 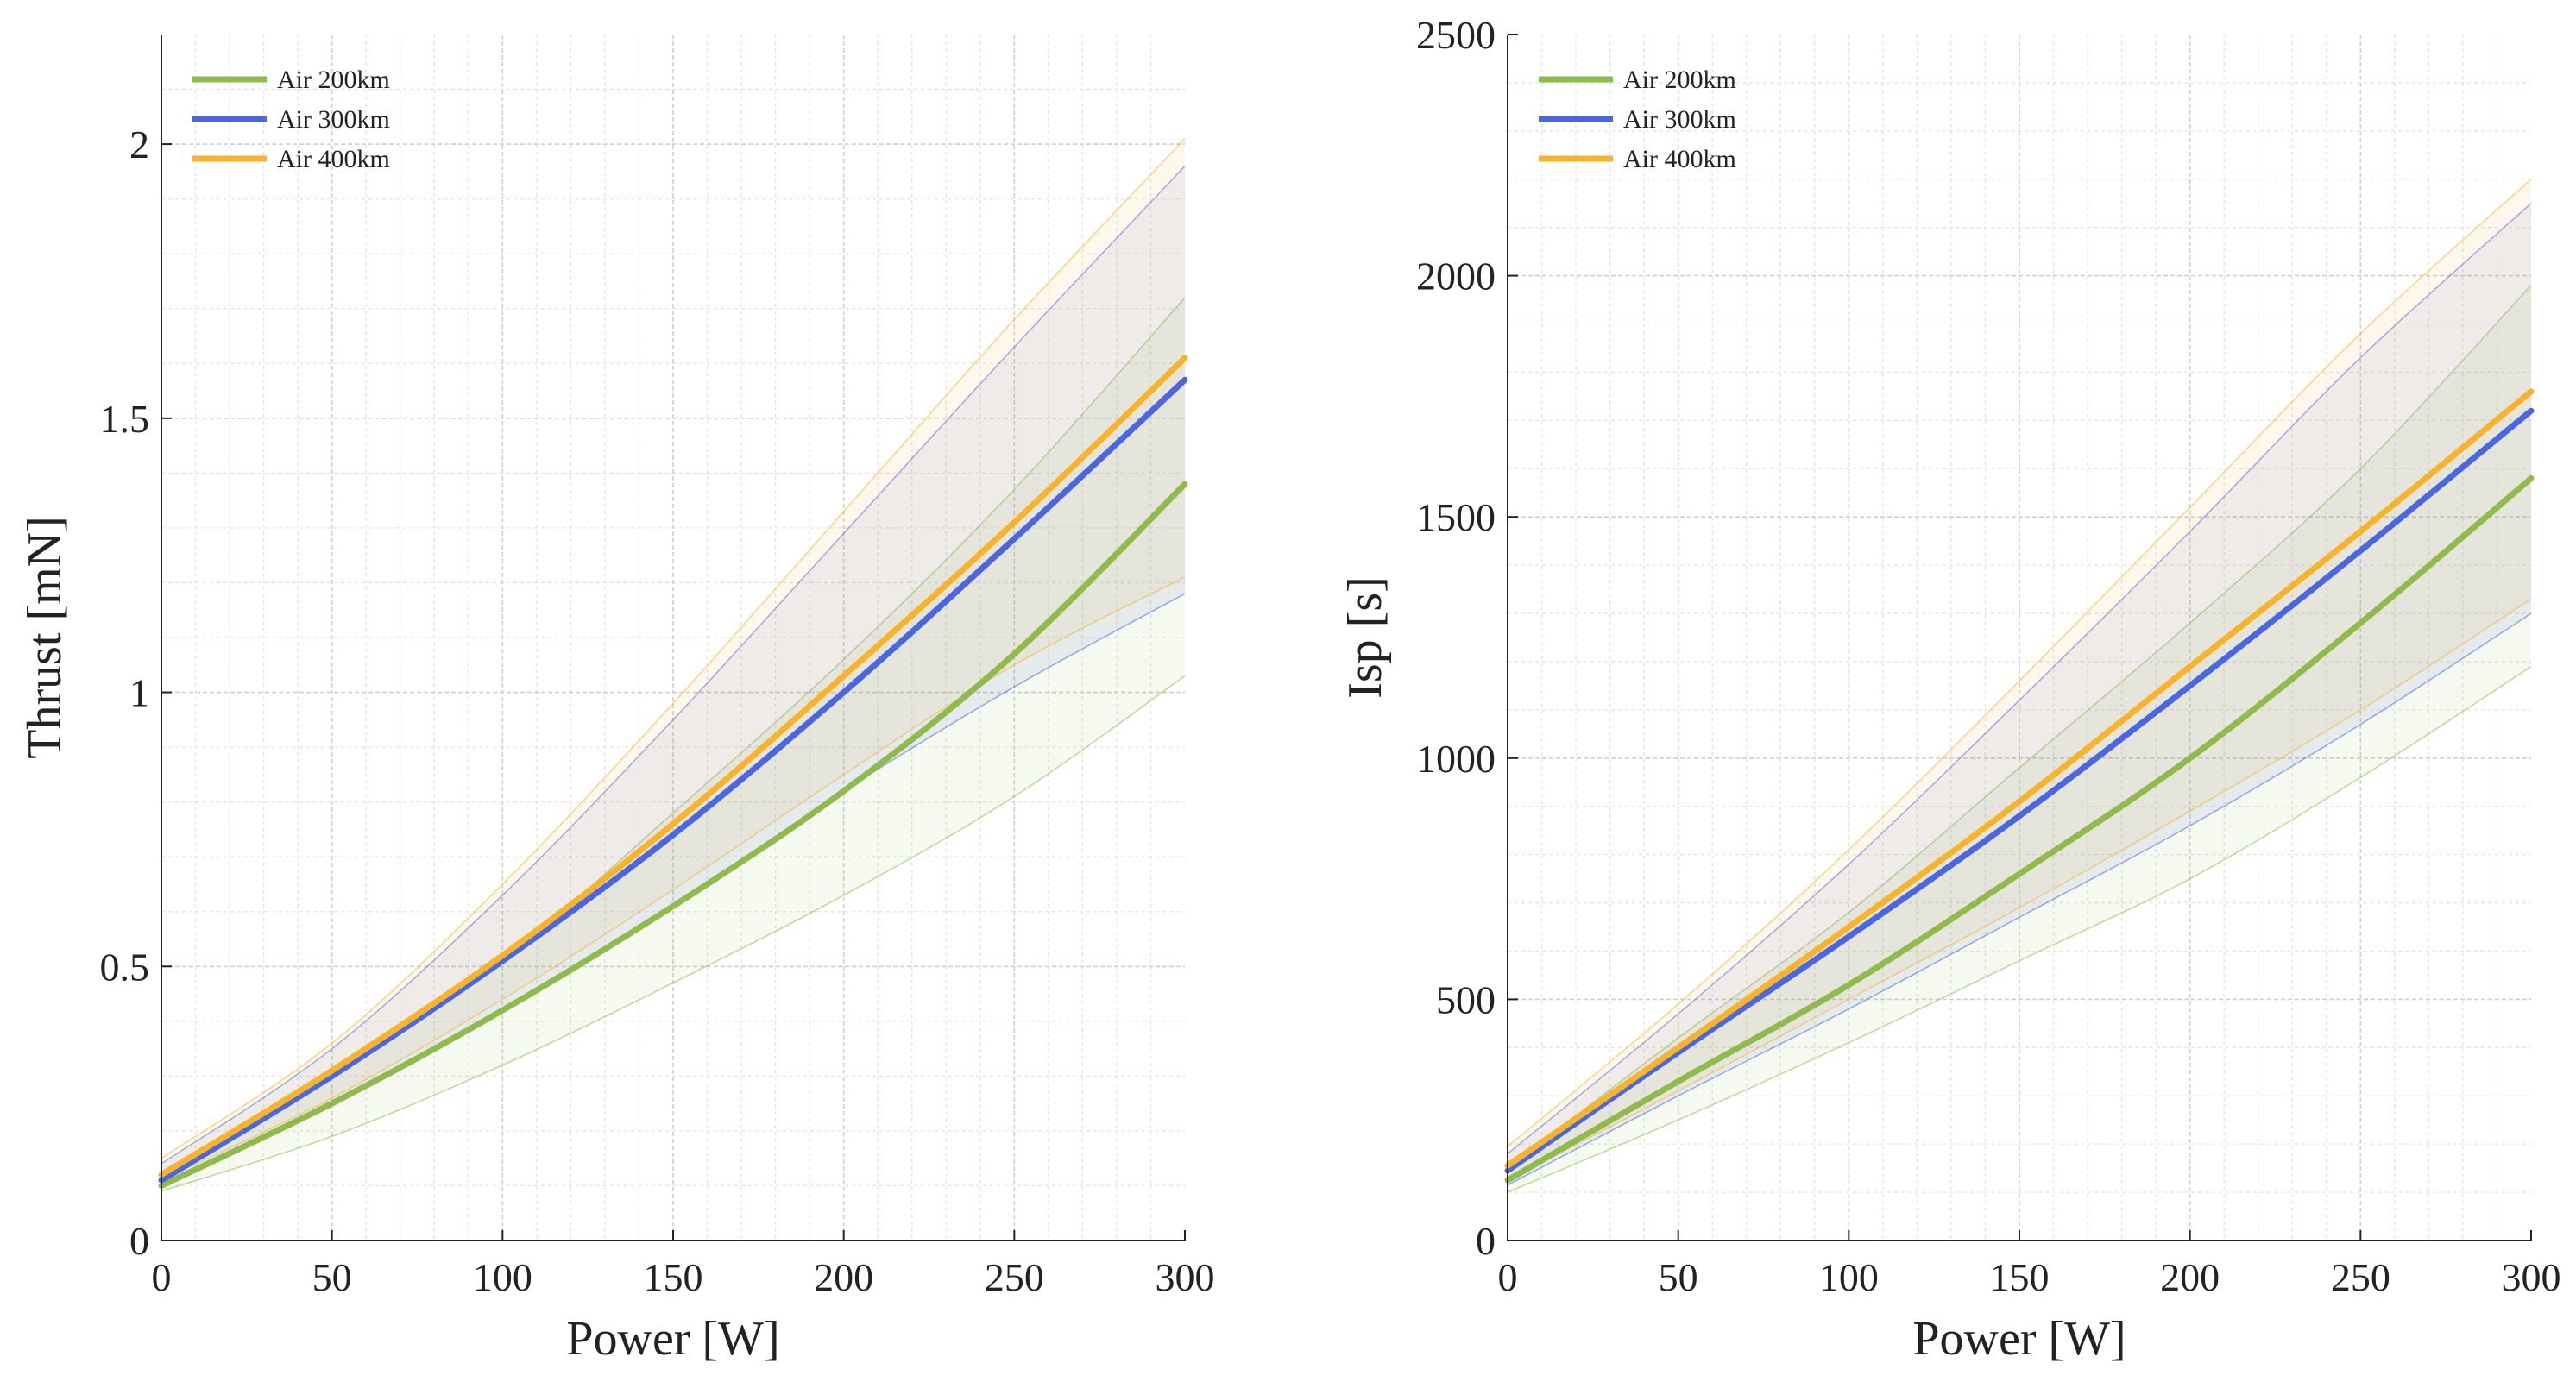 I want to click on thrust-x-axis-title: Power [W], so click(x=673, y=1339).